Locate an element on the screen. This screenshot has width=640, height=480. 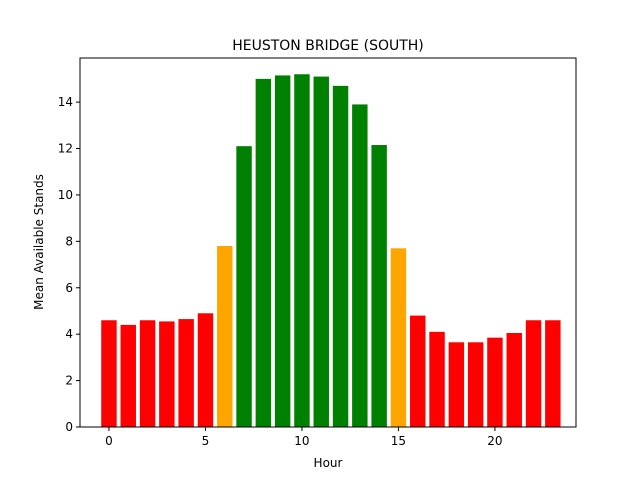
y-axis-ticks: 0 2 4 6 8 10 12 14 is located at coordinates (69, 264).